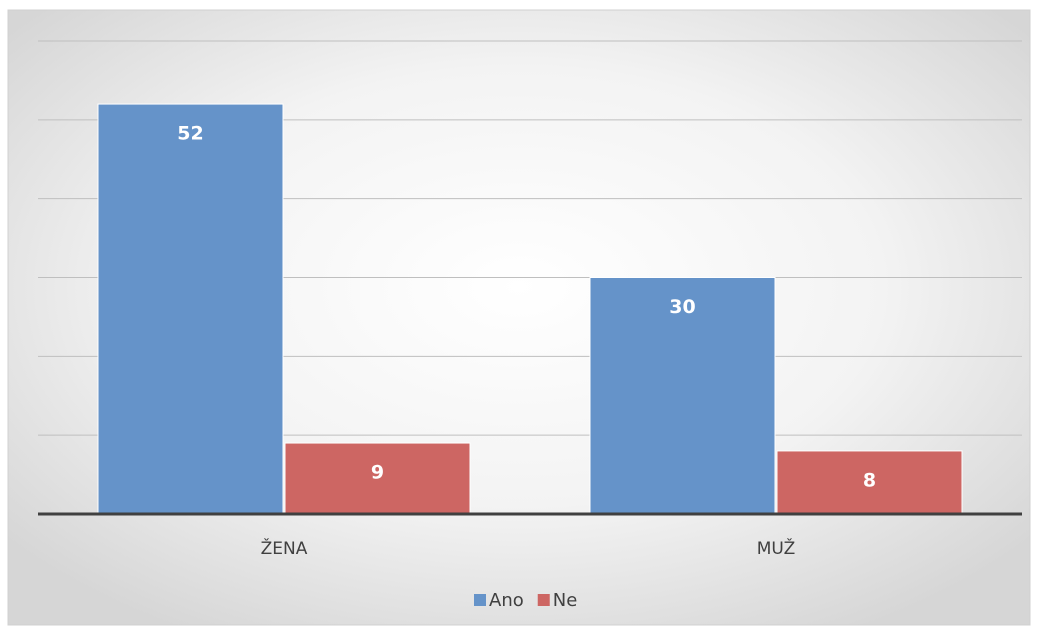  What do you see at coordinates (682, 307) in the screenshot?
I see `data-label: 30` at bounding box center [682, 307].